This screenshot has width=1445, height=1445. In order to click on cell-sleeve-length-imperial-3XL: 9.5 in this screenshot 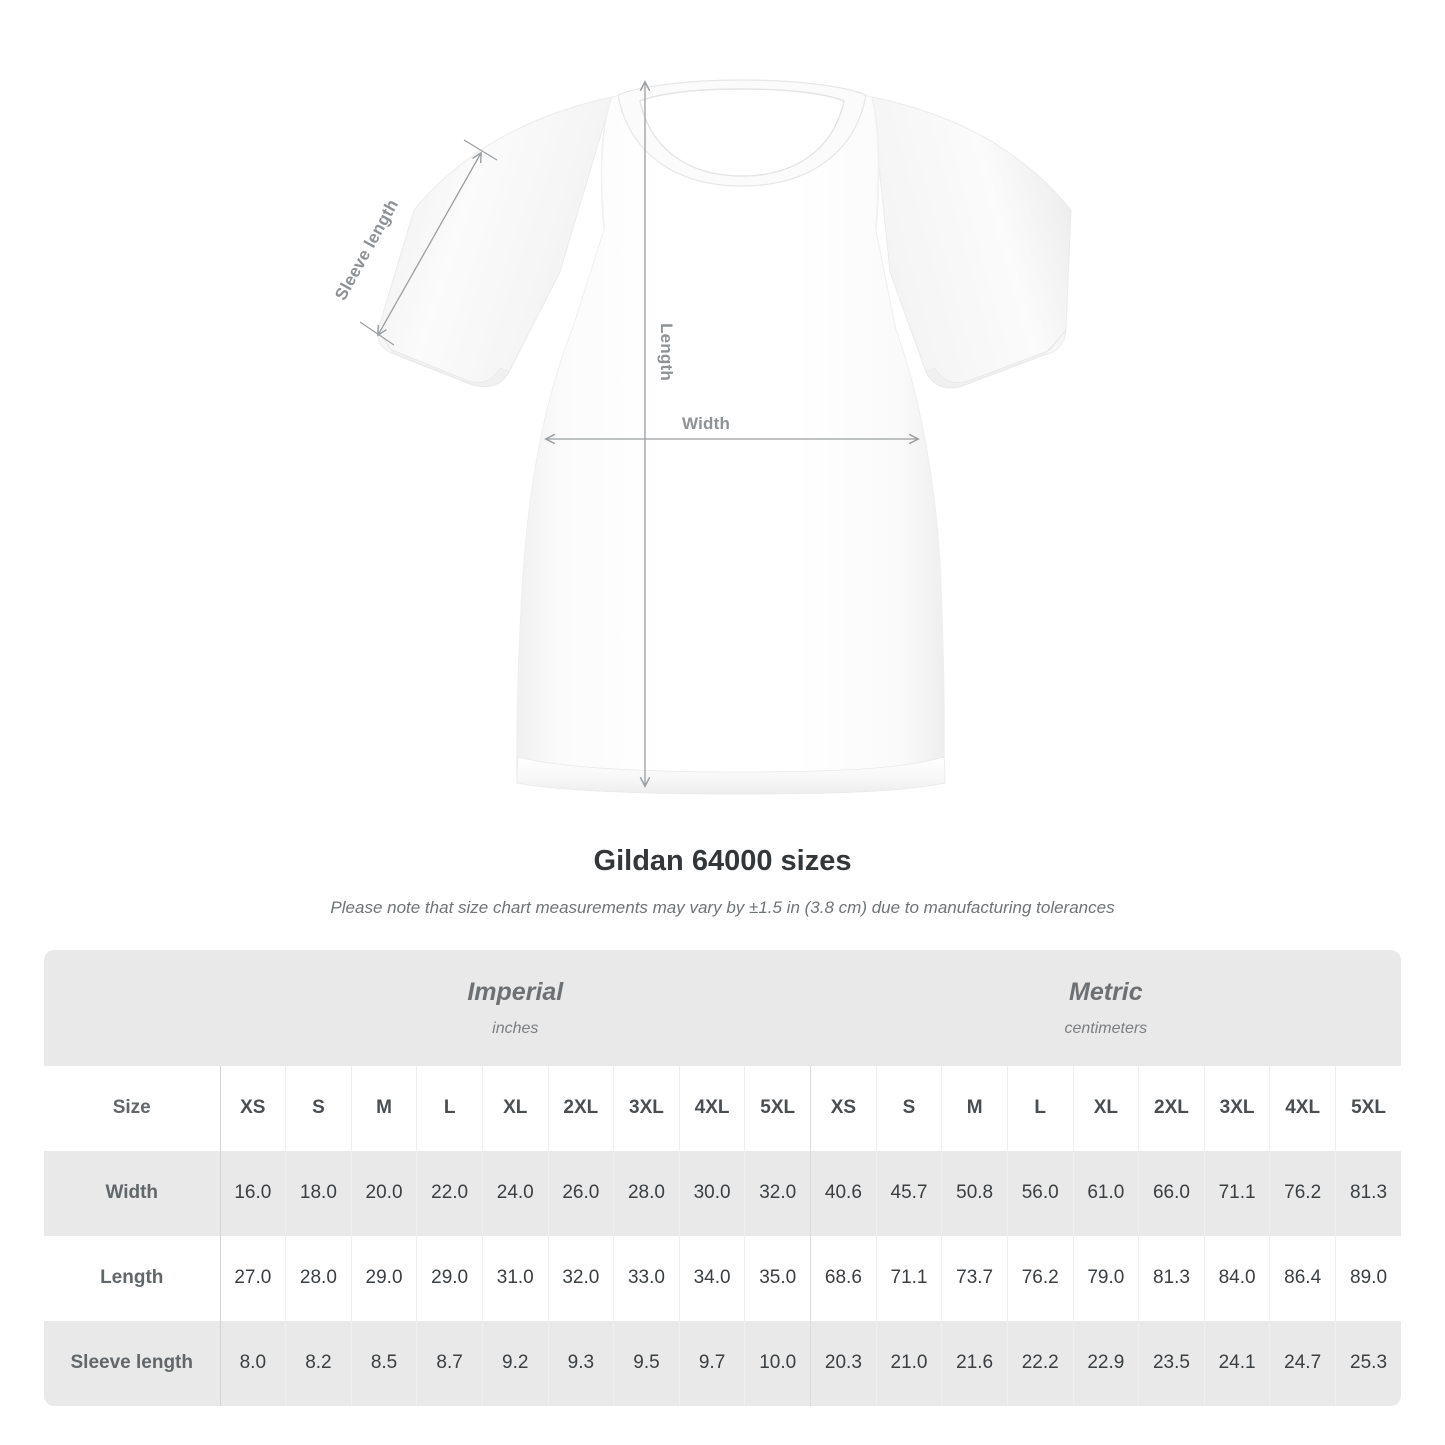, I will do `click(646, 1363)`.